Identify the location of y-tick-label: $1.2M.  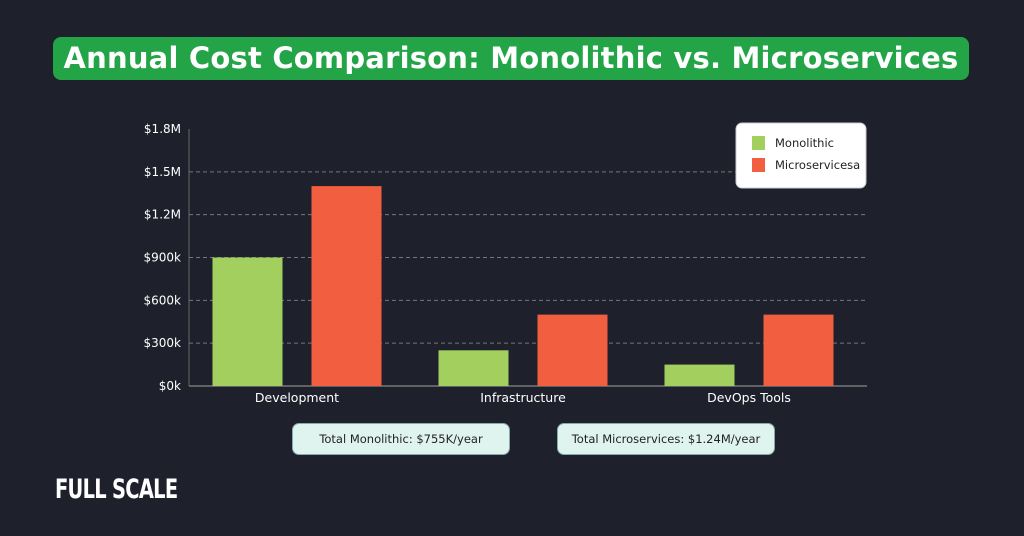
(162, 215).